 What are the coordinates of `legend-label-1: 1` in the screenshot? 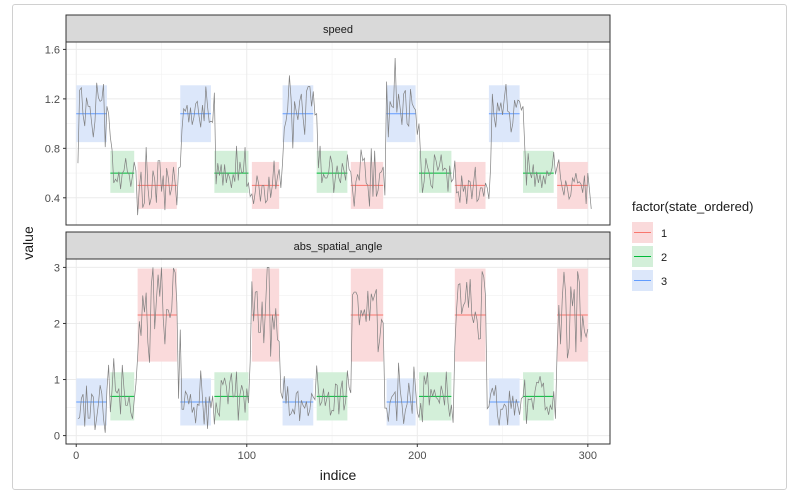 It's located at (664, 234).